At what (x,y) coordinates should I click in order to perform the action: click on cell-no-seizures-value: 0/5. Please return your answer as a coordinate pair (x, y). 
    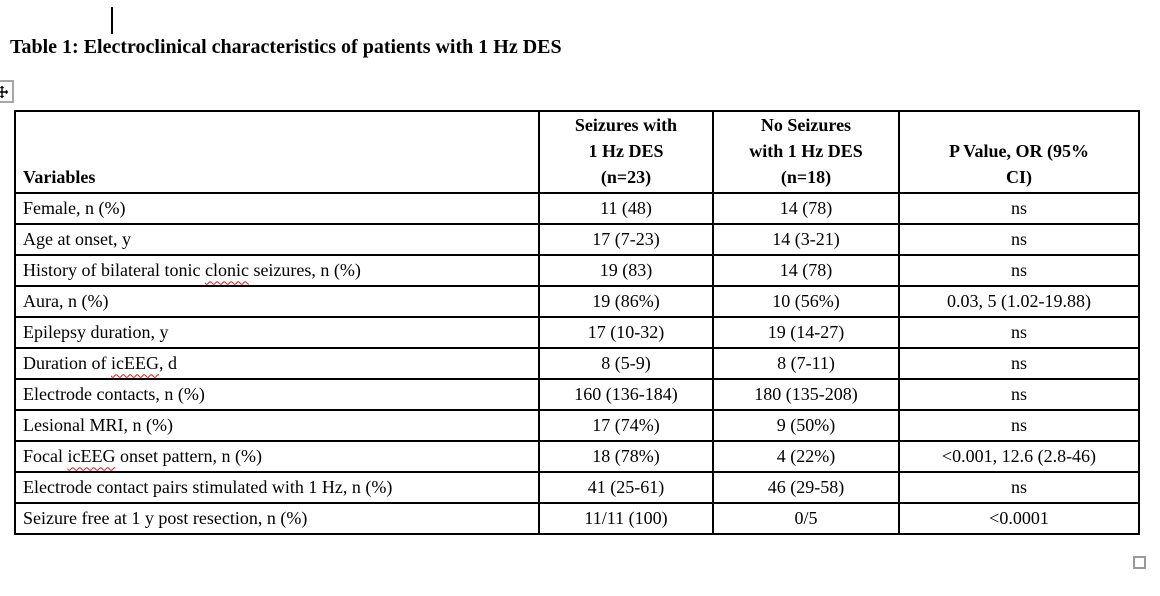
    Looking at the image, I should click on (806, 519).